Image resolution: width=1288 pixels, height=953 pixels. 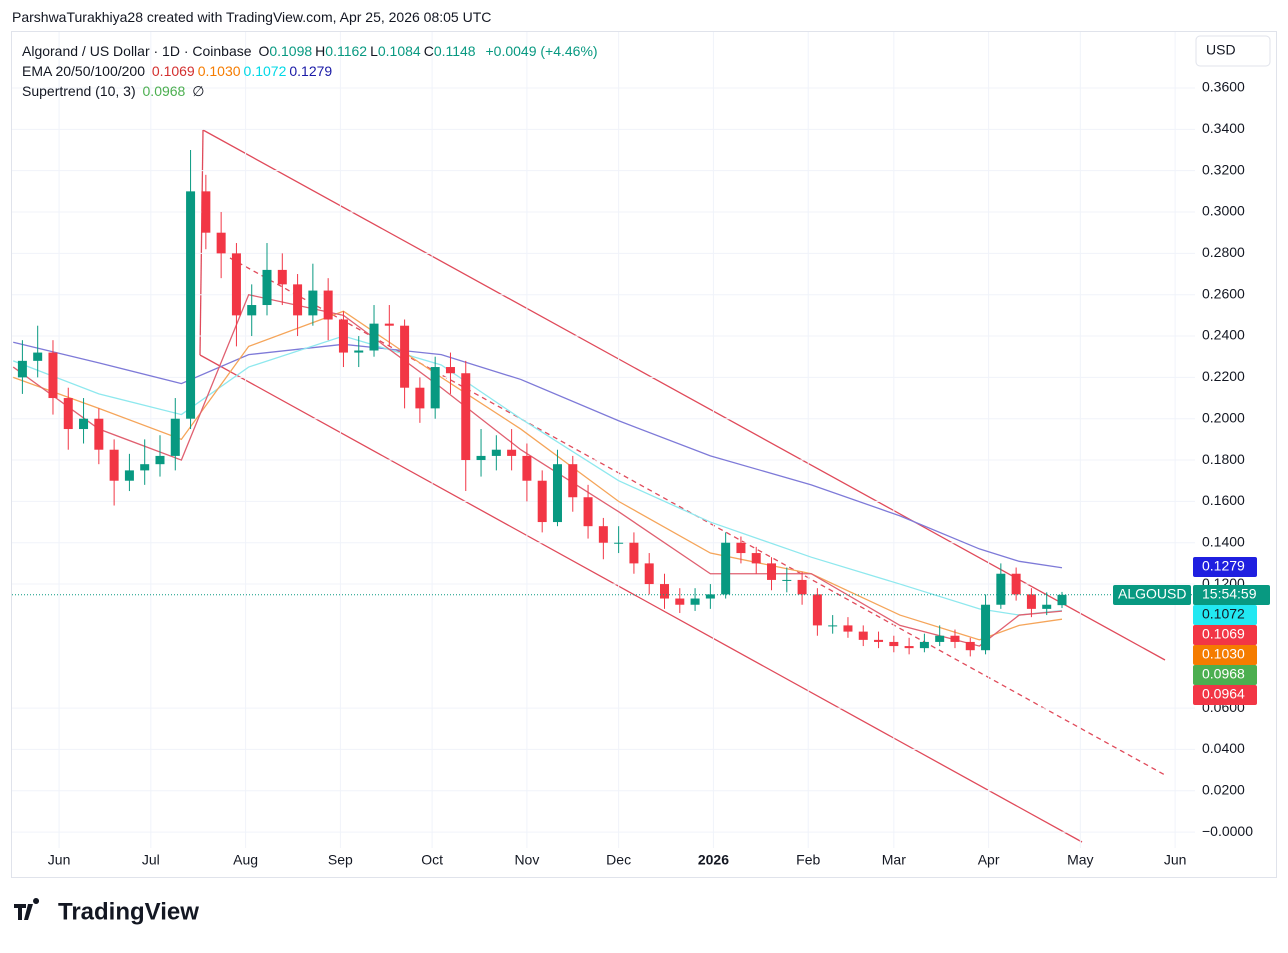 I want to click on ohlc: O0.1098 H0.1162 L0.1084 C0.1148, so click(x=368, y=51).